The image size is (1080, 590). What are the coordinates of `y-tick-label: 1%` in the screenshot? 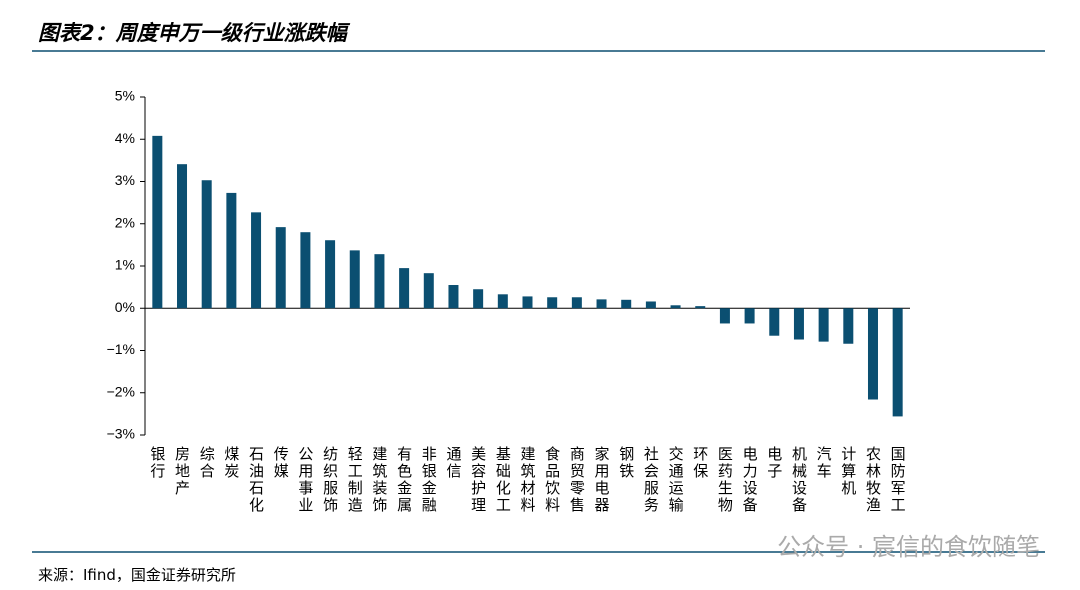 It's located at (125, 265).